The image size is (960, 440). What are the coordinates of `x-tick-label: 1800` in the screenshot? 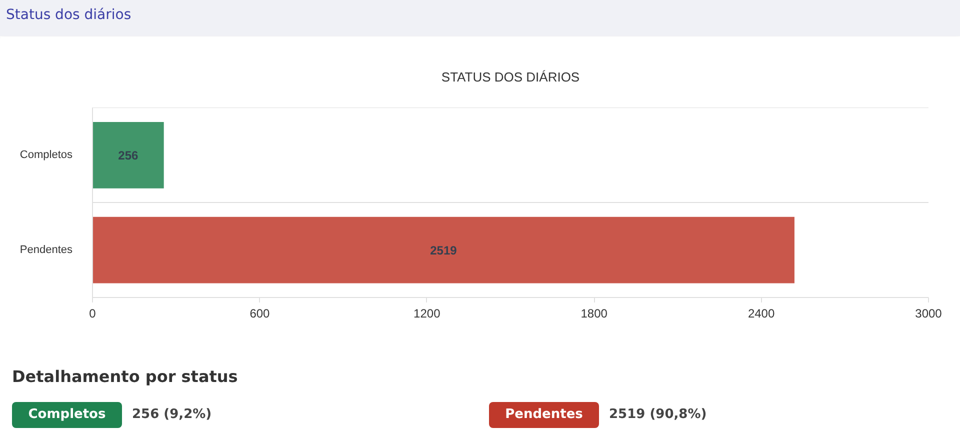 It's located at (594, 313).